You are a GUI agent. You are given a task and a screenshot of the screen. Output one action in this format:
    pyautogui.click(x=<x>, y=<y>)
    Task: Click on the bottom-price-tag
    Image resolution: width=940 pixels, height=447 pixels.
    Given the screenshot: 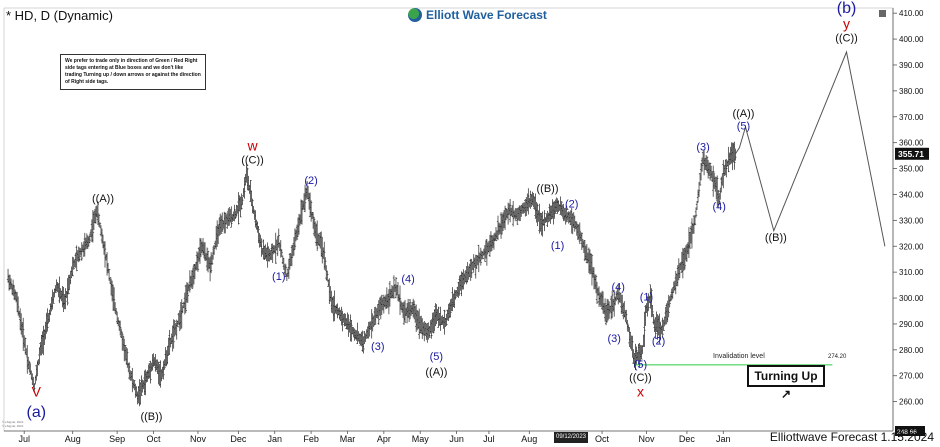 What is the action you would take?
    pyautogui.click(x=910, y=431)
    